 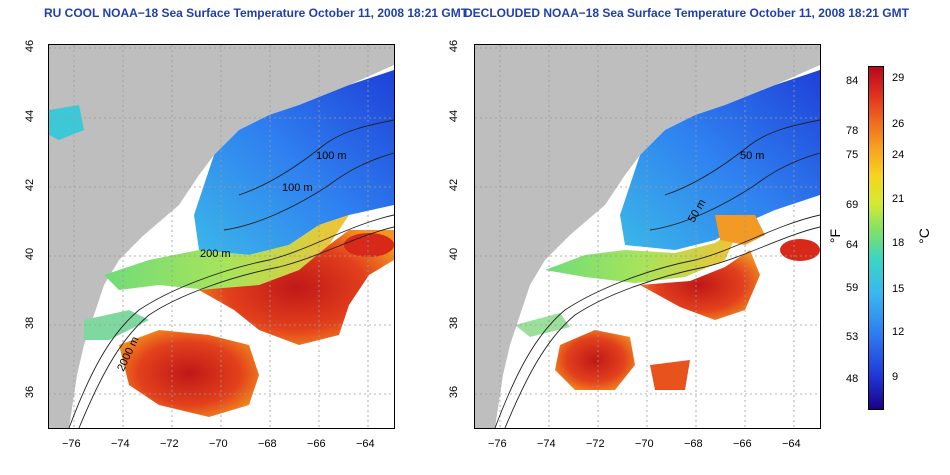 I want to click on celsius-tick: 21, so click(x=898, y=199).